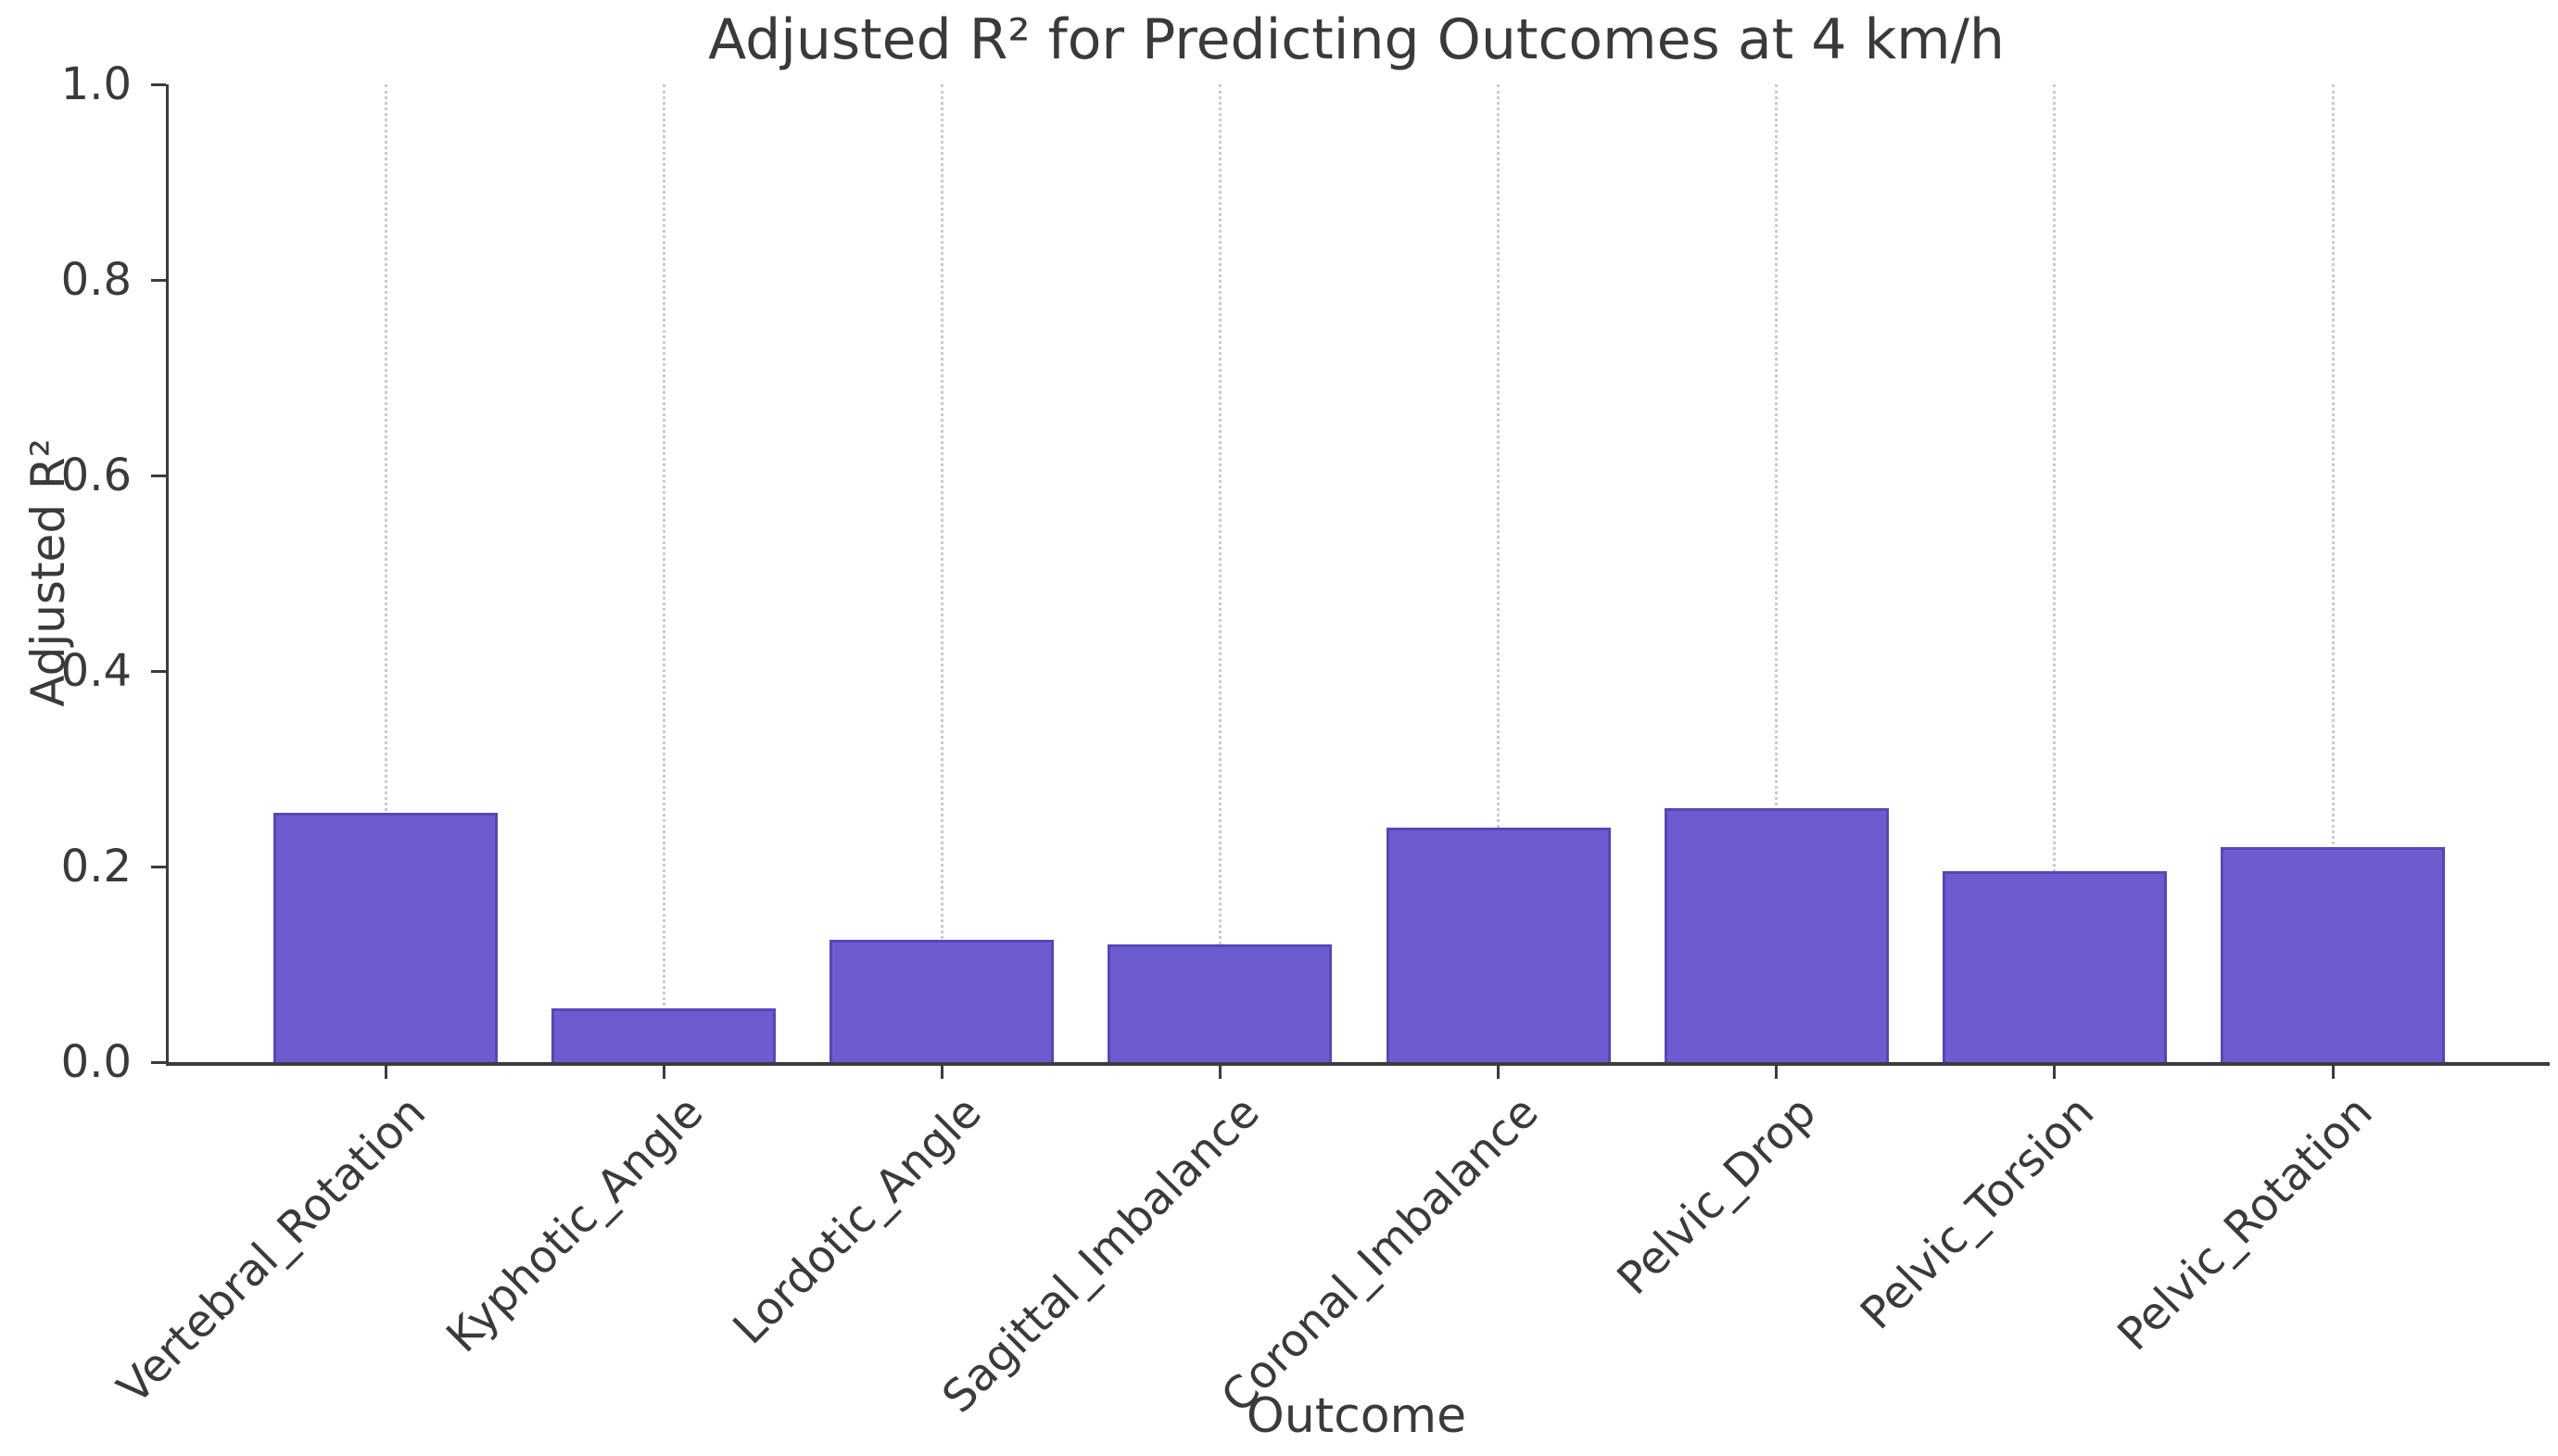  I want to click on y-tick-label: 0.4, so click(96, 671).